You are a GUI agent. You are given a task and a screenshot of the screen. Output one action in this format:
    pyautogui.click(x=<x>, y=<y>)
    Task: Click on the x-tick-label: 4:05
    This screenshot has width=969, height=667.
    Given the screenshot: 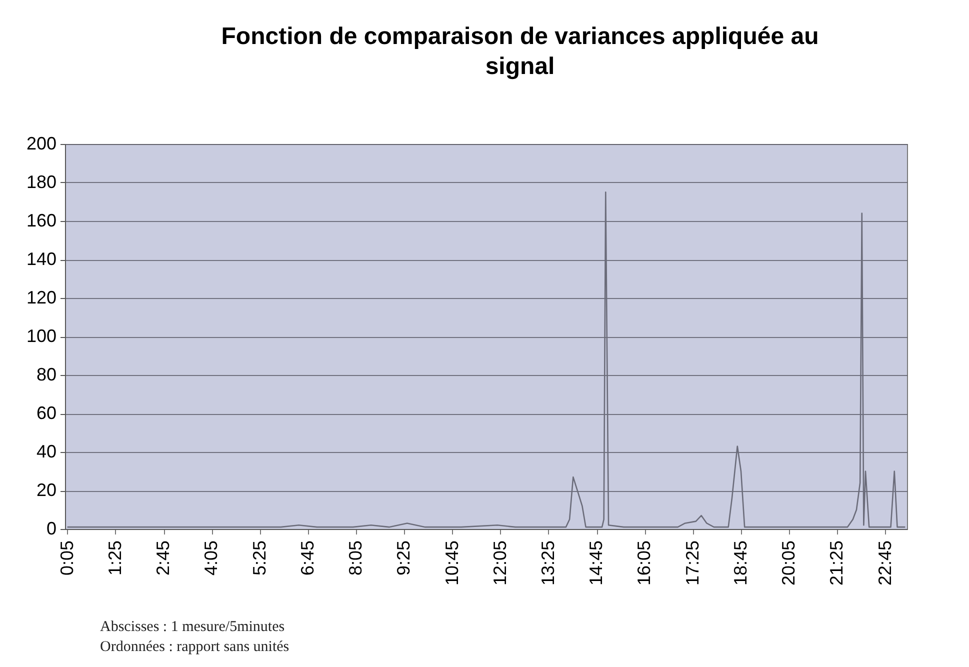 What is the action you would take?
    pyautogui.click(x=211, y=558)
    